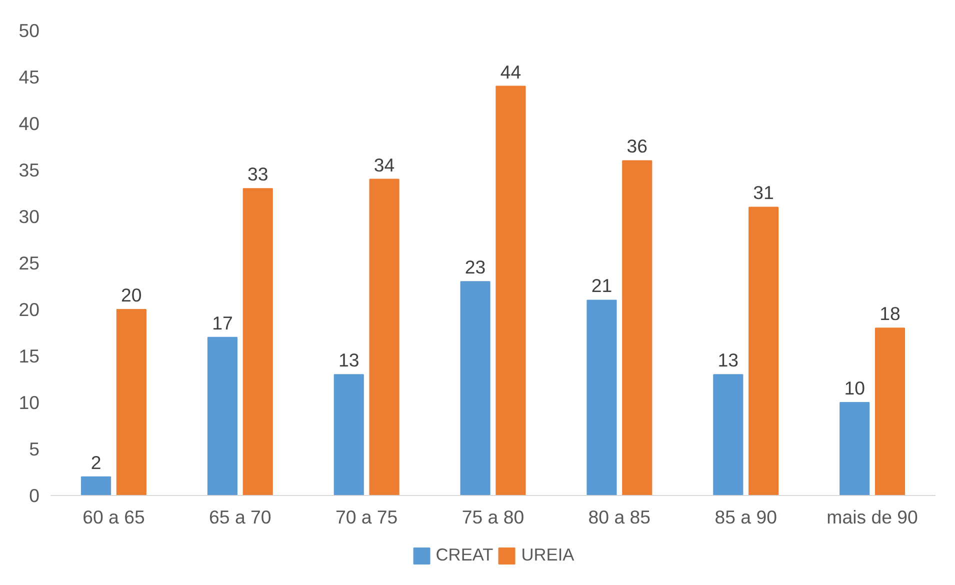 This screenshot has height=585, width=955. Describe the element at coordinates (29, 402) in the screenshot. I see `y-tick-label: 10` at that location.